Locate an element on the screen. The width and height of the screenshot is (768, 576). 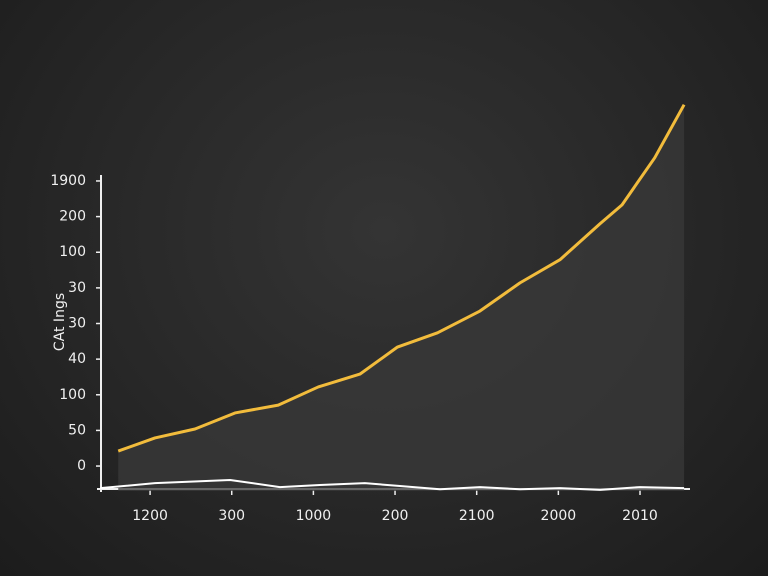
x-tick-label: 2000 is located at coordinates (559, 516).